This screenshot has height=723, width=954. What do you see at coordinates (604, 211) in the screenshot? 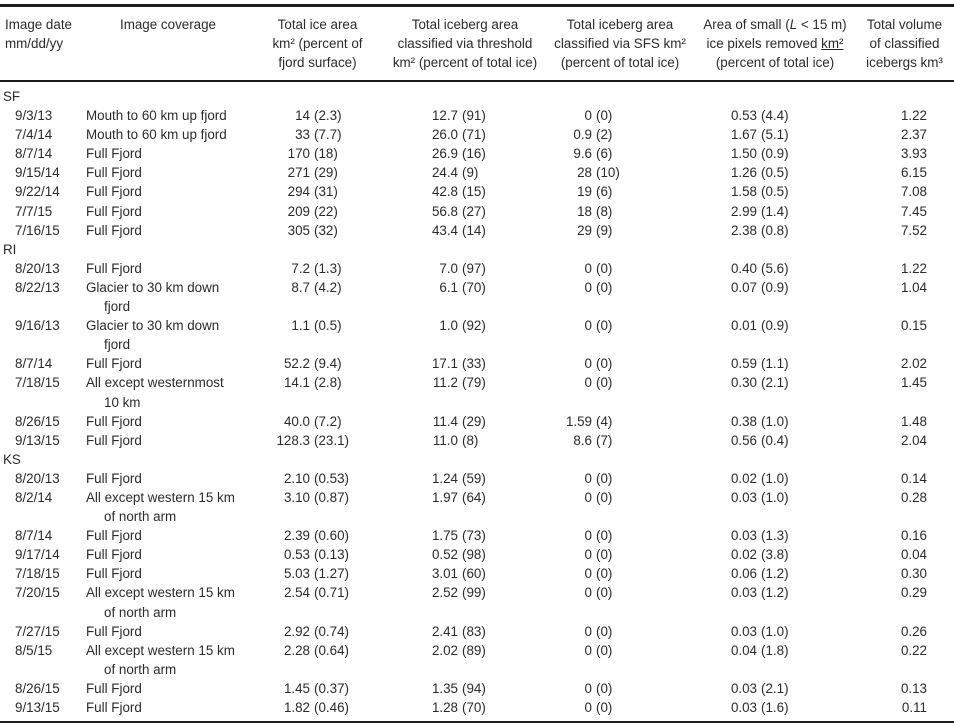
I see `sfs-iceberg-area-percent: (8)` at bounding box center [604, 211].